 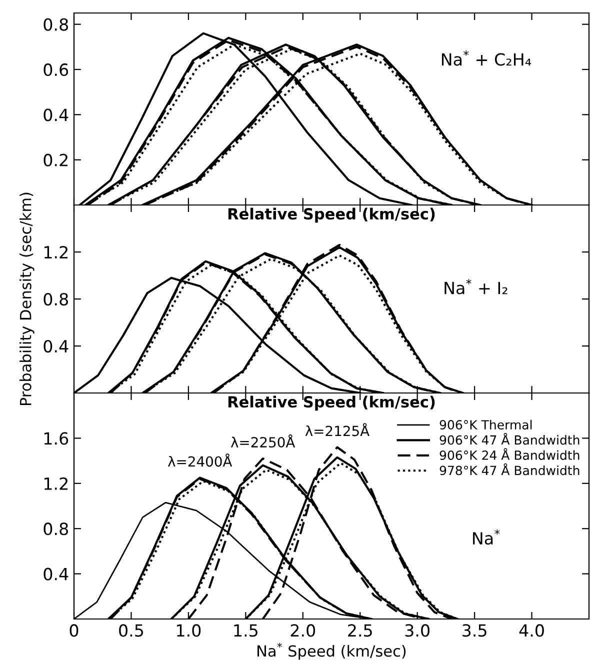 What do you see at coordinates (510, 469) in the screenshot?
I see `legend-label: 978°K 47 Å Bandwidth` at bounding box center [510, 469].